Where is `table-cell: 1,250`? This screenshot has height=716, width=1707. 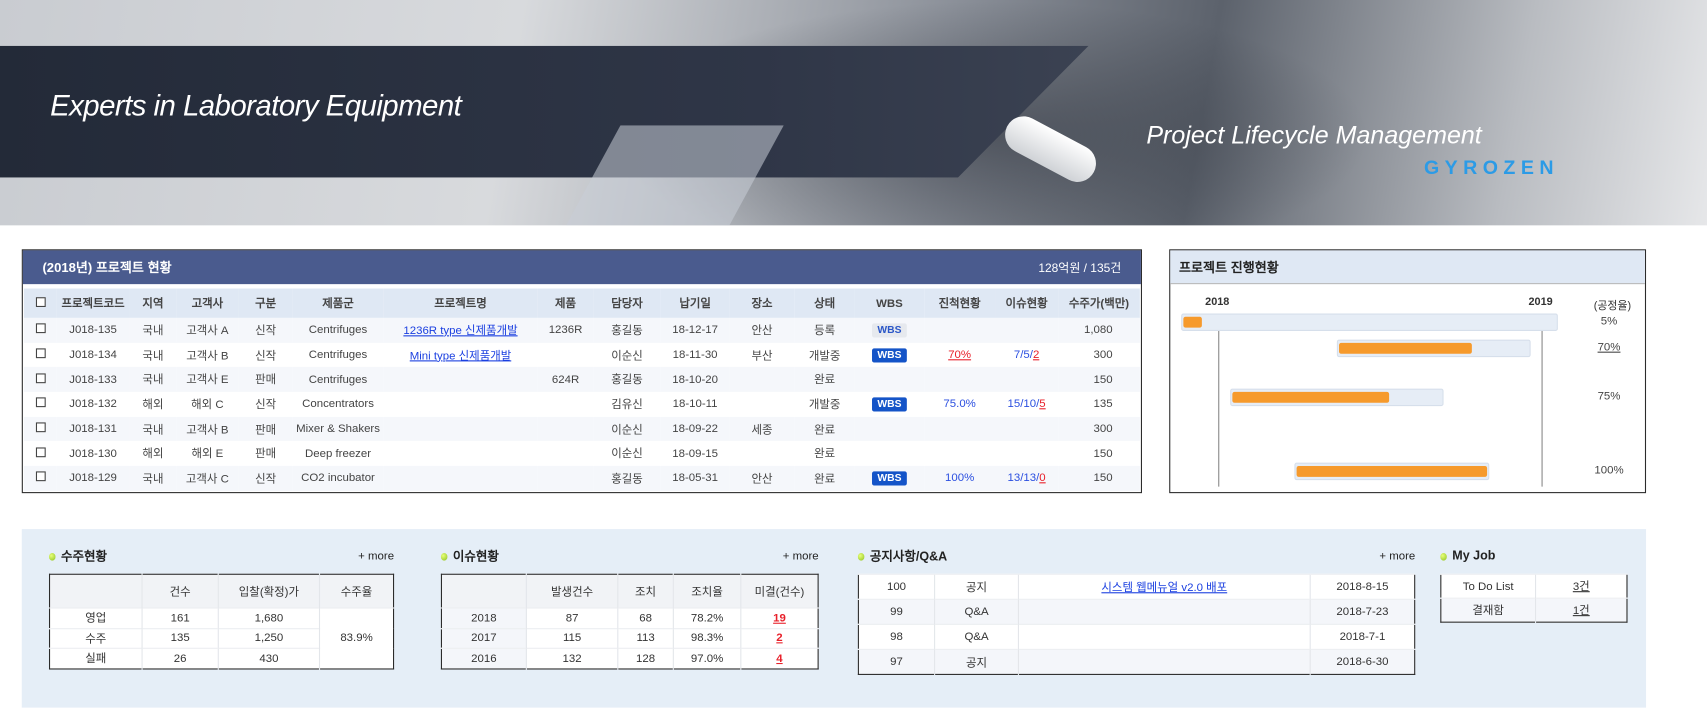 table-cell: 1,250 is located at coordinates (268, 638).